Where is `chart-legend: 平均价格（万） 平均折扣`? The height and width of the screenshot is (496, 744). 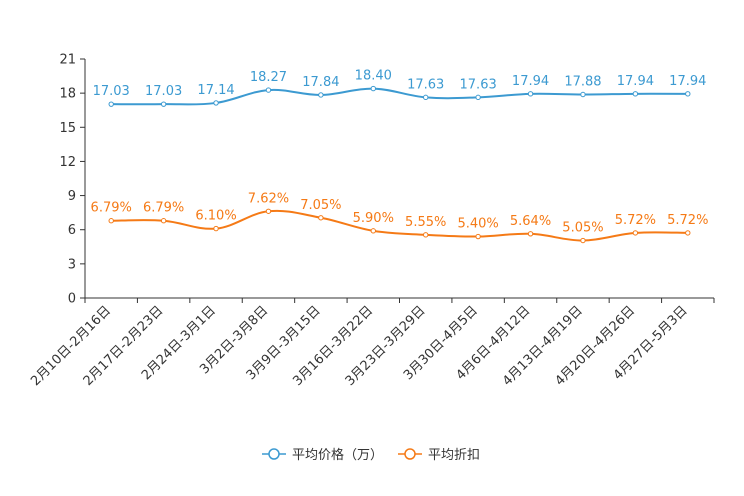 chart-legend: 平均价格（万） 平均折扣 is located at coordinates (371, 455).